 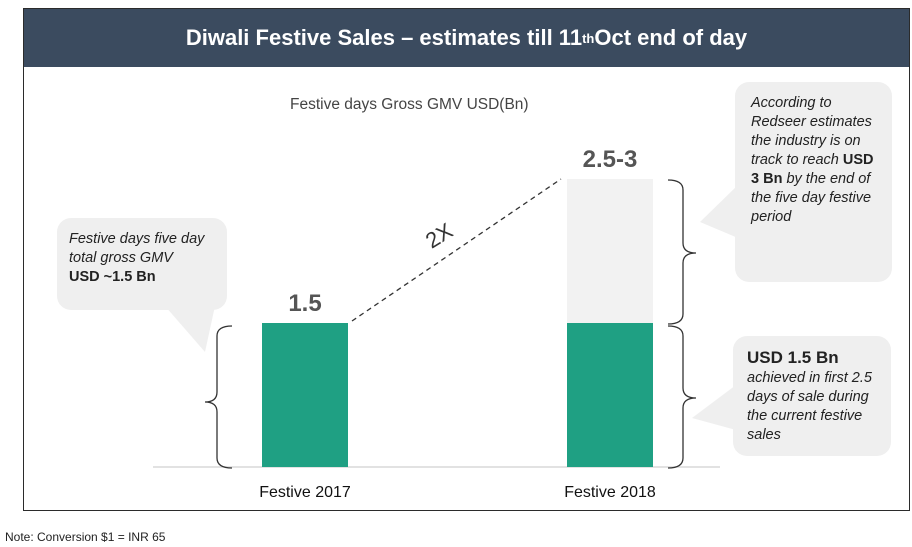 What do you see at coordinates (812, 169) in the screenshot?
I see `callout-right-top-bold: USD 3 Bn` at bounding box center [812, 169].